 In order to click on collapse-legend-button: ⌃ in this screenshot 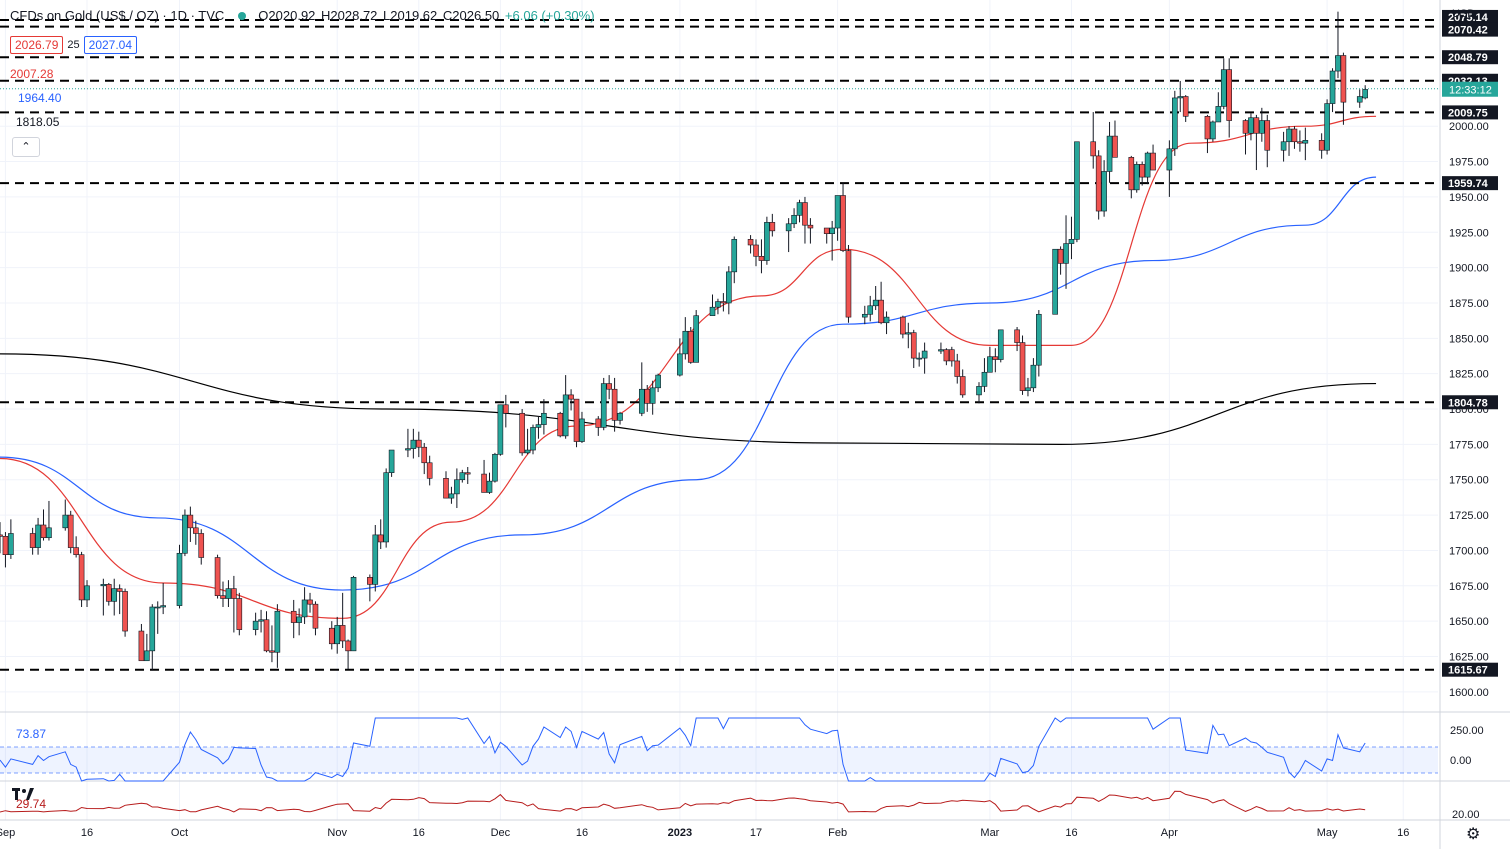, I will do `click(26, 147)`.